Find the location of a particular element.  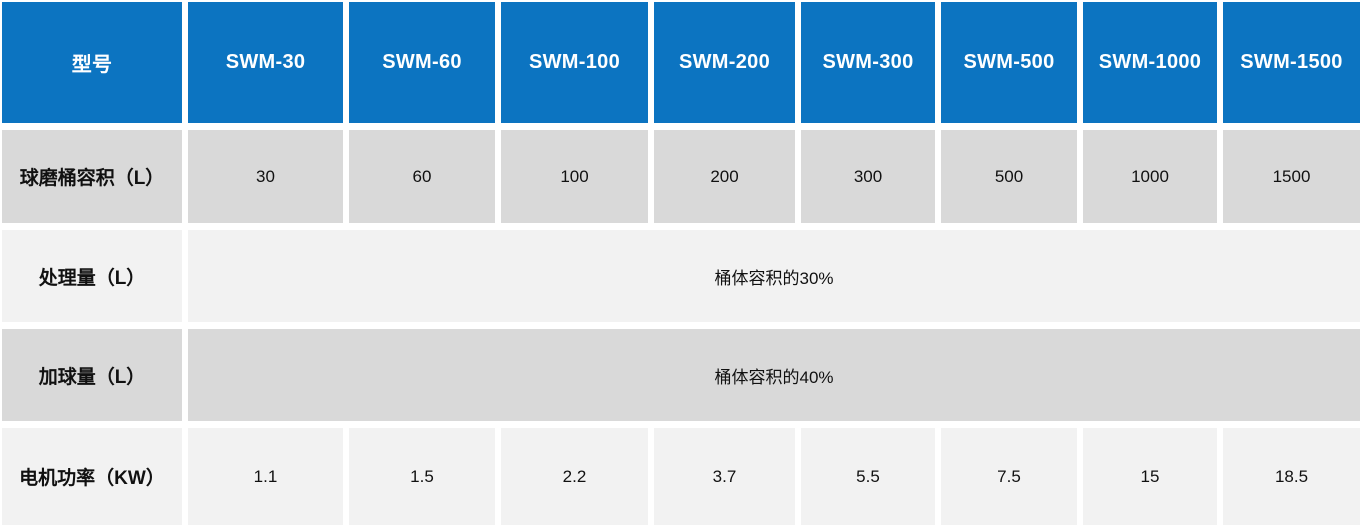

value-cell: 60 is located at coordinates (422, 176).